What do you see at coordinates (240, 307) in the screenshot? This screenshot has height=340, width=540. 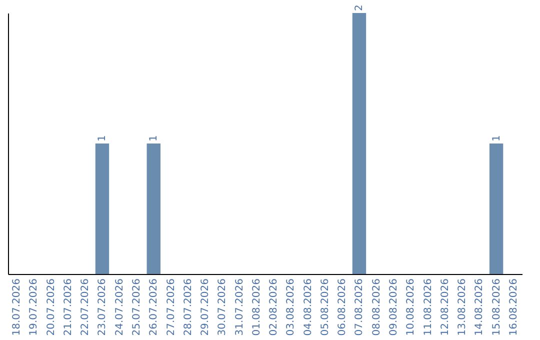 I see `x-tick-label: 31.07.2026` at bounding box center [240, 307].